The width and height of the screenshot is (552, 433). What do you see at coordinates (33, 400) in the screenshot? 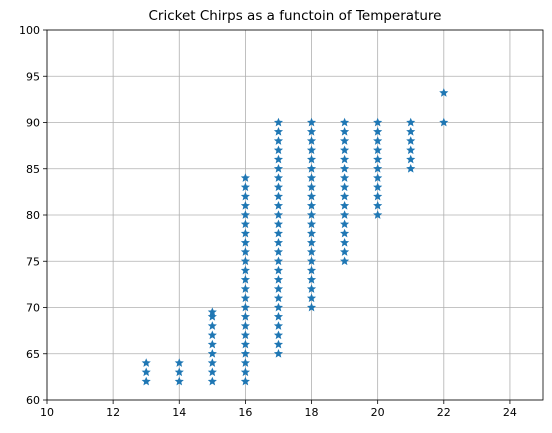
I see `y-tick-label: 60` at bounding box center [33, 400].